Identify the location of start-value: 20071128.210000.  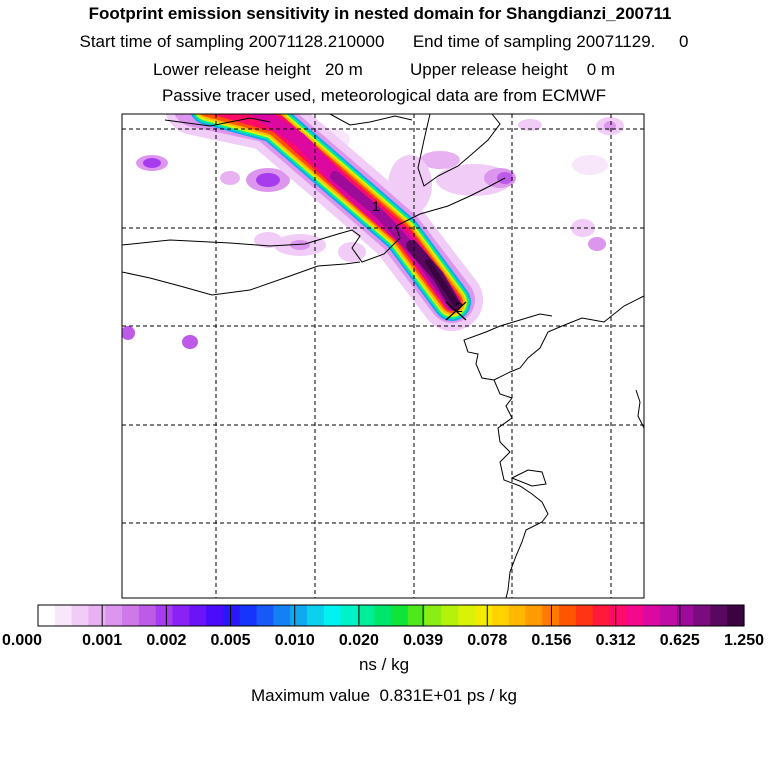
(316, 41).